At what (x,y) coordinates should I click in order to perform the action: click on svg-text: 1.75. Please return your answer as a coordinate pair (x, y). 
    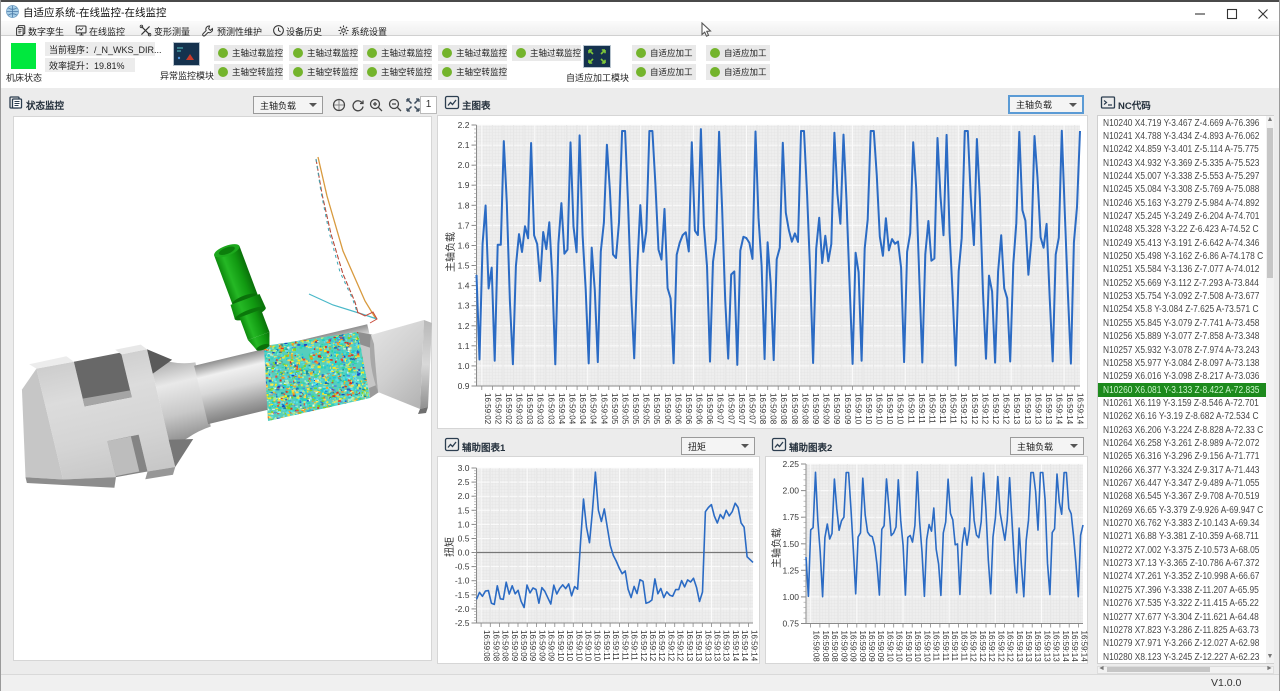
    Looking at the image, I should click on (790, 517).